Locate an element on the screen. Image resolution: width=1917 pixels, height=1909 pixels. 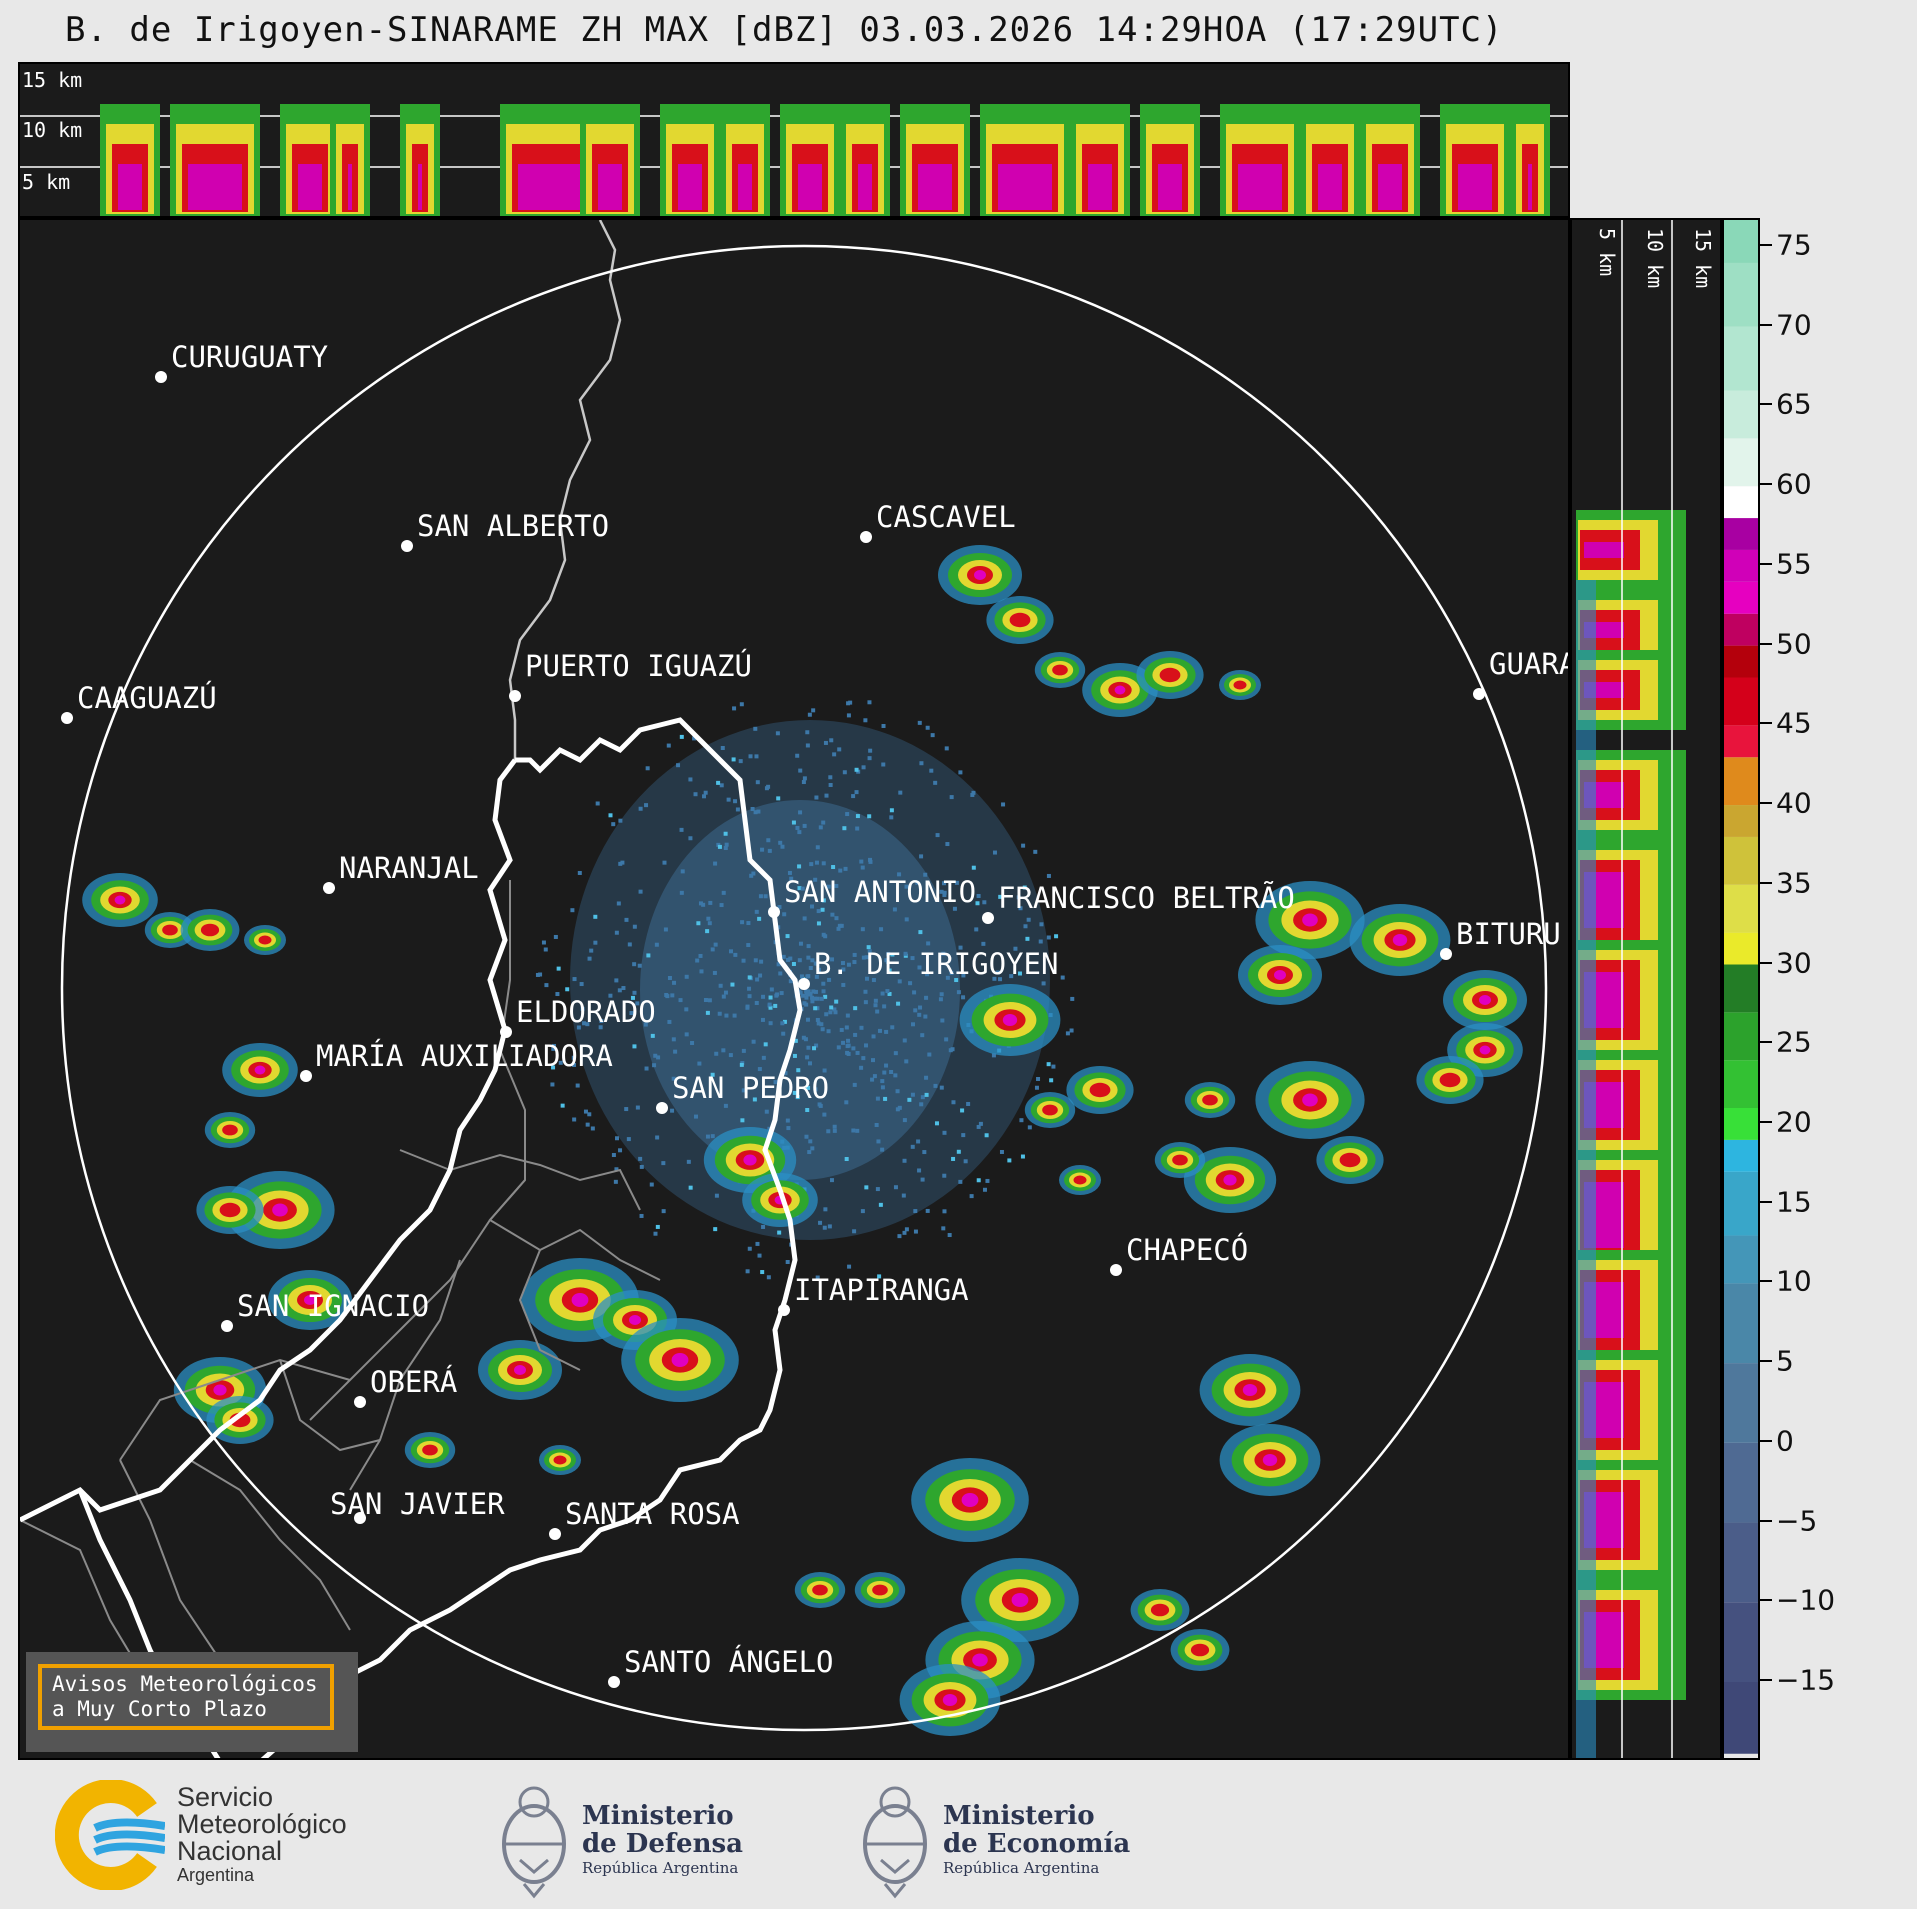
city-marker: SAN ANTONIO is located at coordinates (872, 896).